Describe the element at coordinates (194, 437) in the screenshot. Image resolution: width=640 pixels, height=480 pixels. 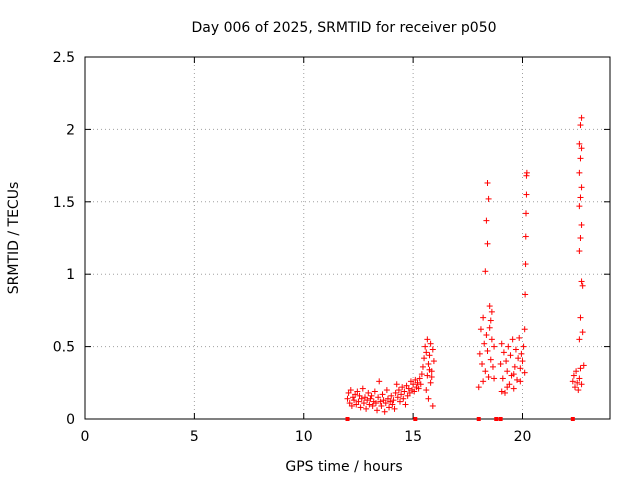
I see `x-tick-label: 5` at that location.